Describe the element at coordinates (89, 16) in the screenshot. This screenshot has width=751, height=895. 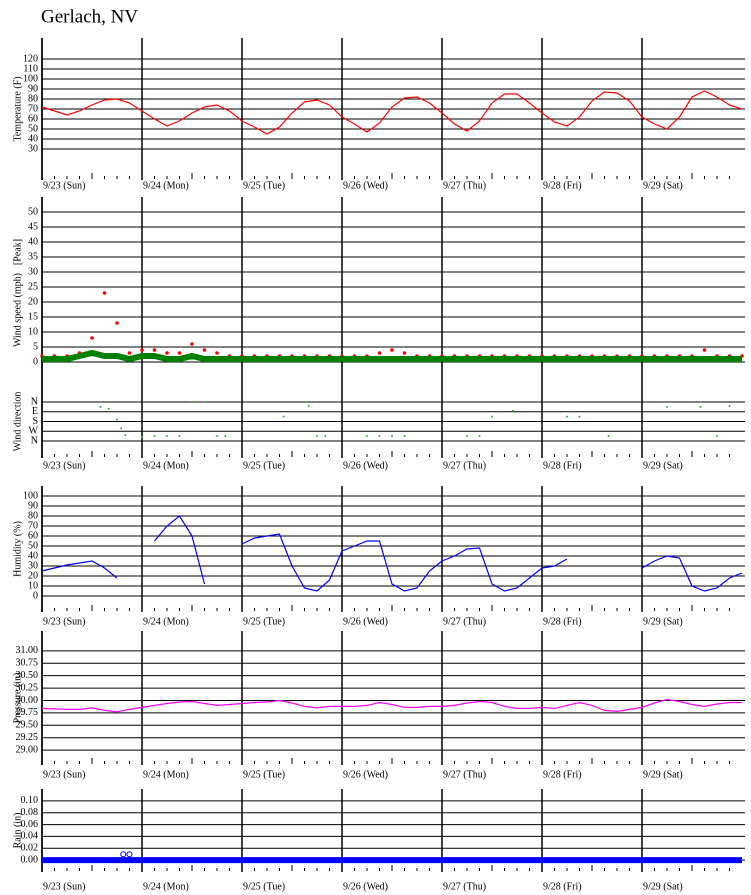
I see `page-title: Gerlach, NV` at that location.